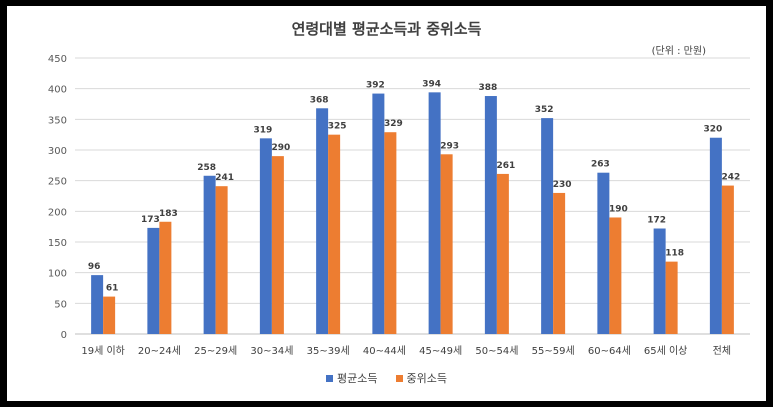 The image size is (773, 407). What do you see at coordinates (449, 146) in the screenshot?
I see `data-label: 293` at bounding box center [449, 146].